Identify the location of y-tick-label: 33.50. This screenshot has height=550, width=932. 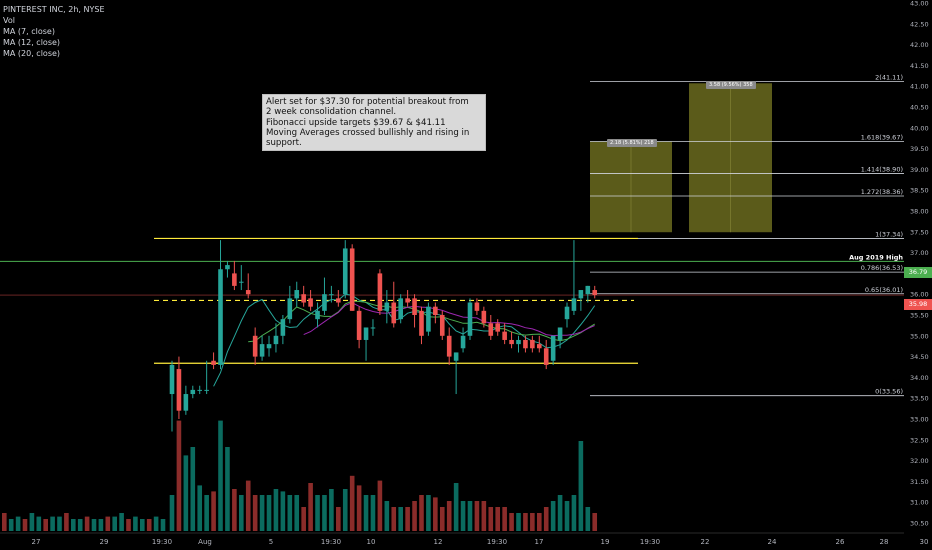
(919, 399).